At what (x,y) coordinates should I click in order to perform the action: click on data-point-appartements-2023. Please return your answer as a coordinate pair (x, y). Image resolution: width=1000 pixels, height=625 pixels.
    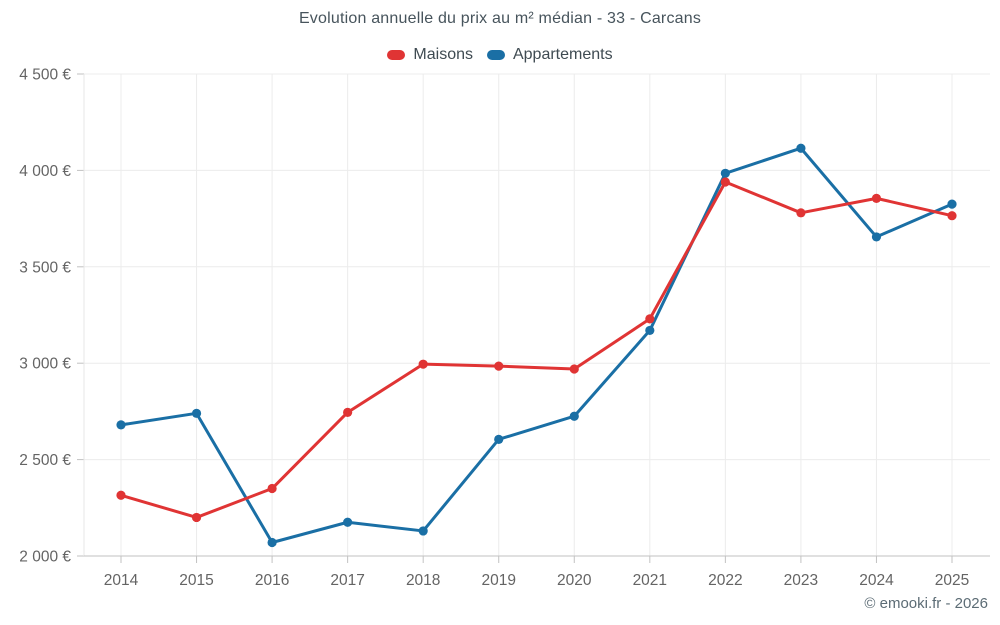
    Looking at the image, I should click on (801, 148).